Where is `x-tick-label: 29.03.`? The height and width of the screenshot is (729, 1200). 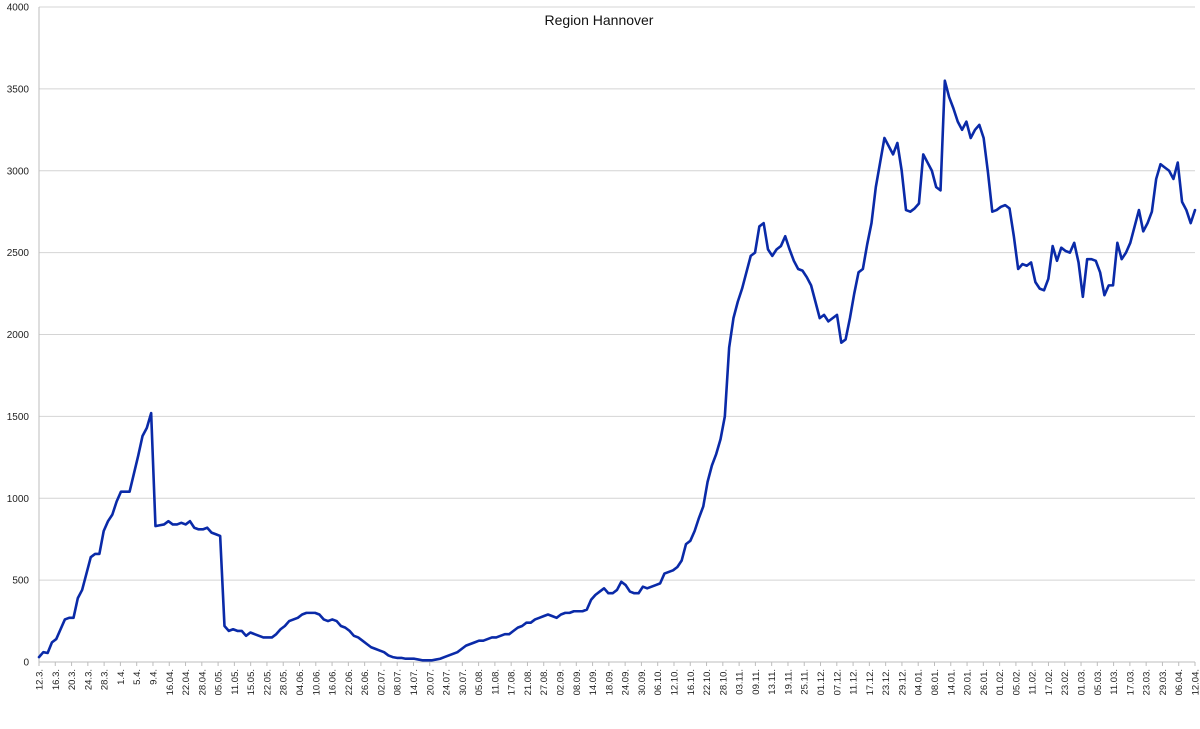
x-tick-label: 29.03. is located at coordinates (1163, 682).